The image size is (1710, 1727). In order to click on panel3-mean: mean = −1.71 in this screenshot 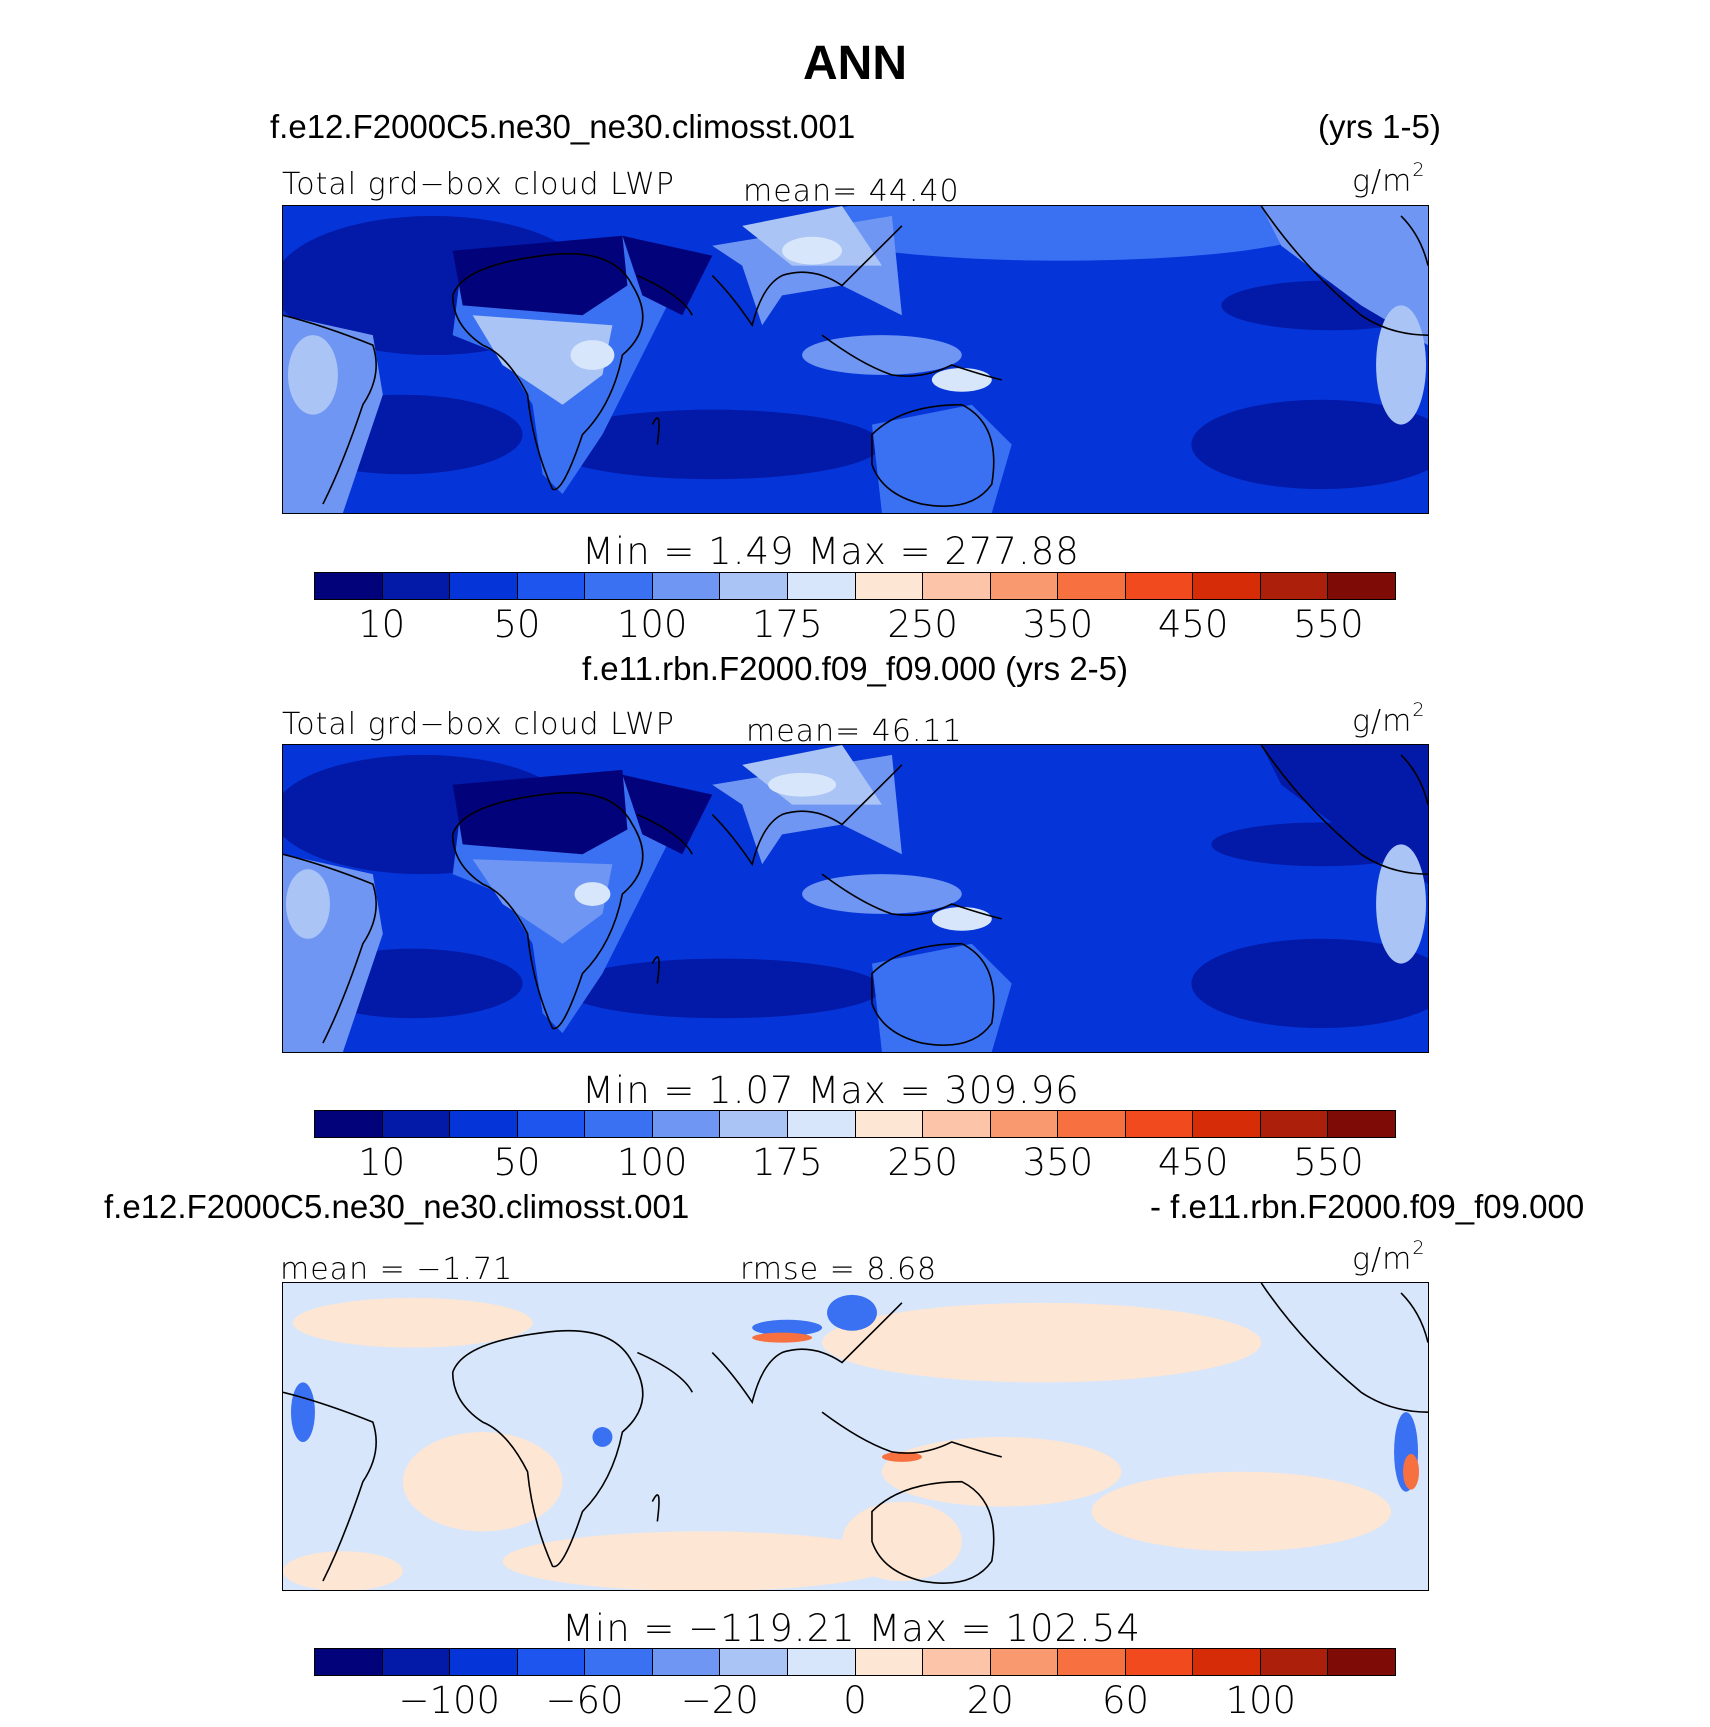, I will do `click(397, 1269)`.